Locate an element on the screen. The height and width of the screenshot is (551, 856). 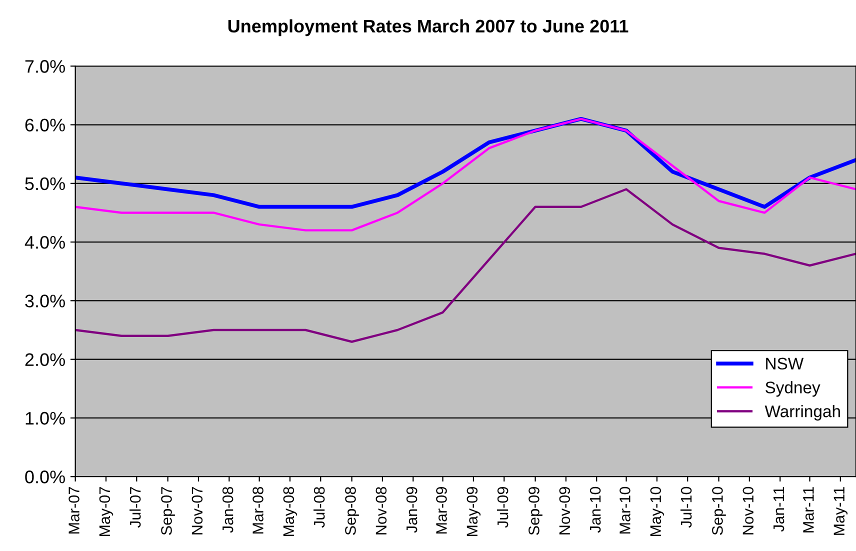
x-tick-label: Jan-11 is located at coordinates (779, 509).